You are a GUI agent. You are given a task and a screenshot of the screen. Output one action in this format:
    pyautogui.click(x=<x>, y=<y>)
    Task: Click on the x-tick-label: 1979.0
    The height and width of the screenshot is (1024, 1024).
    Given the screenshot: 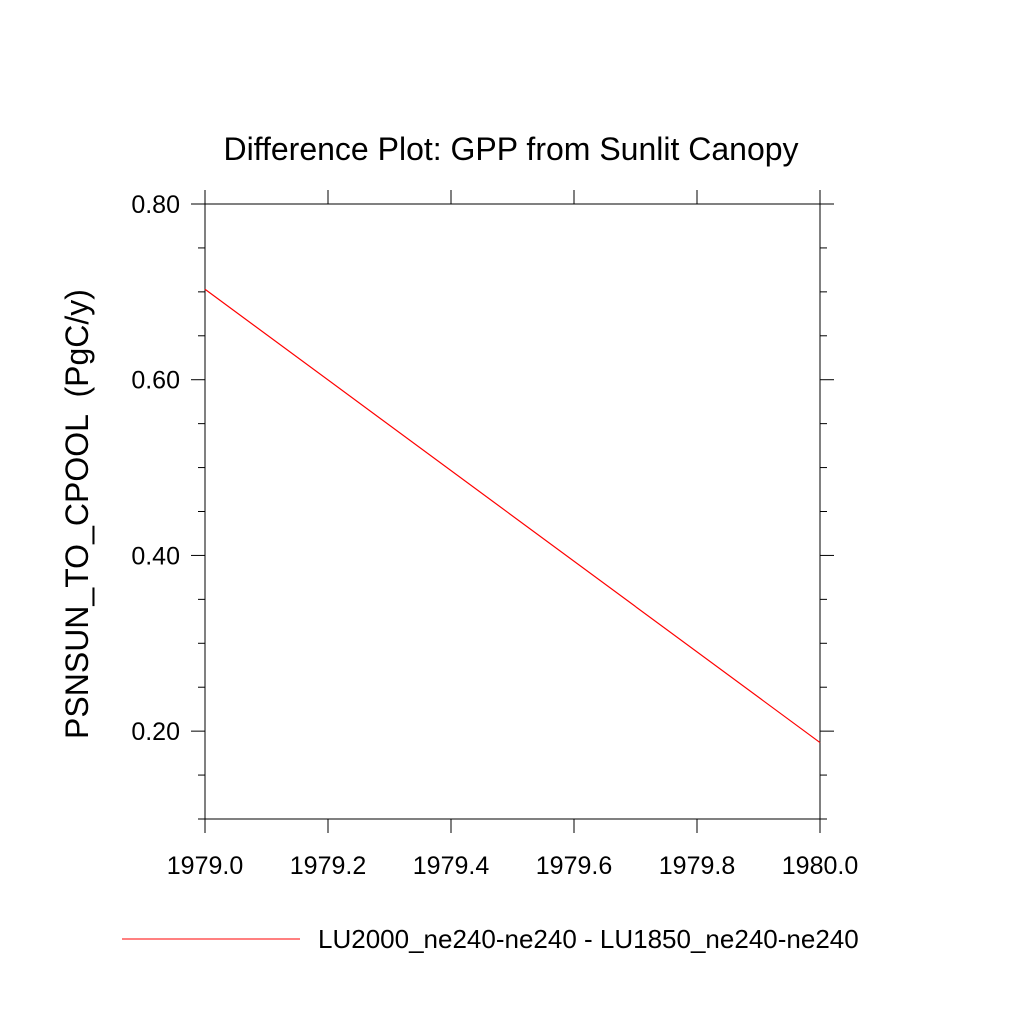 What is the action you would take?
    pyautogui.click(x=205, y=866)
    